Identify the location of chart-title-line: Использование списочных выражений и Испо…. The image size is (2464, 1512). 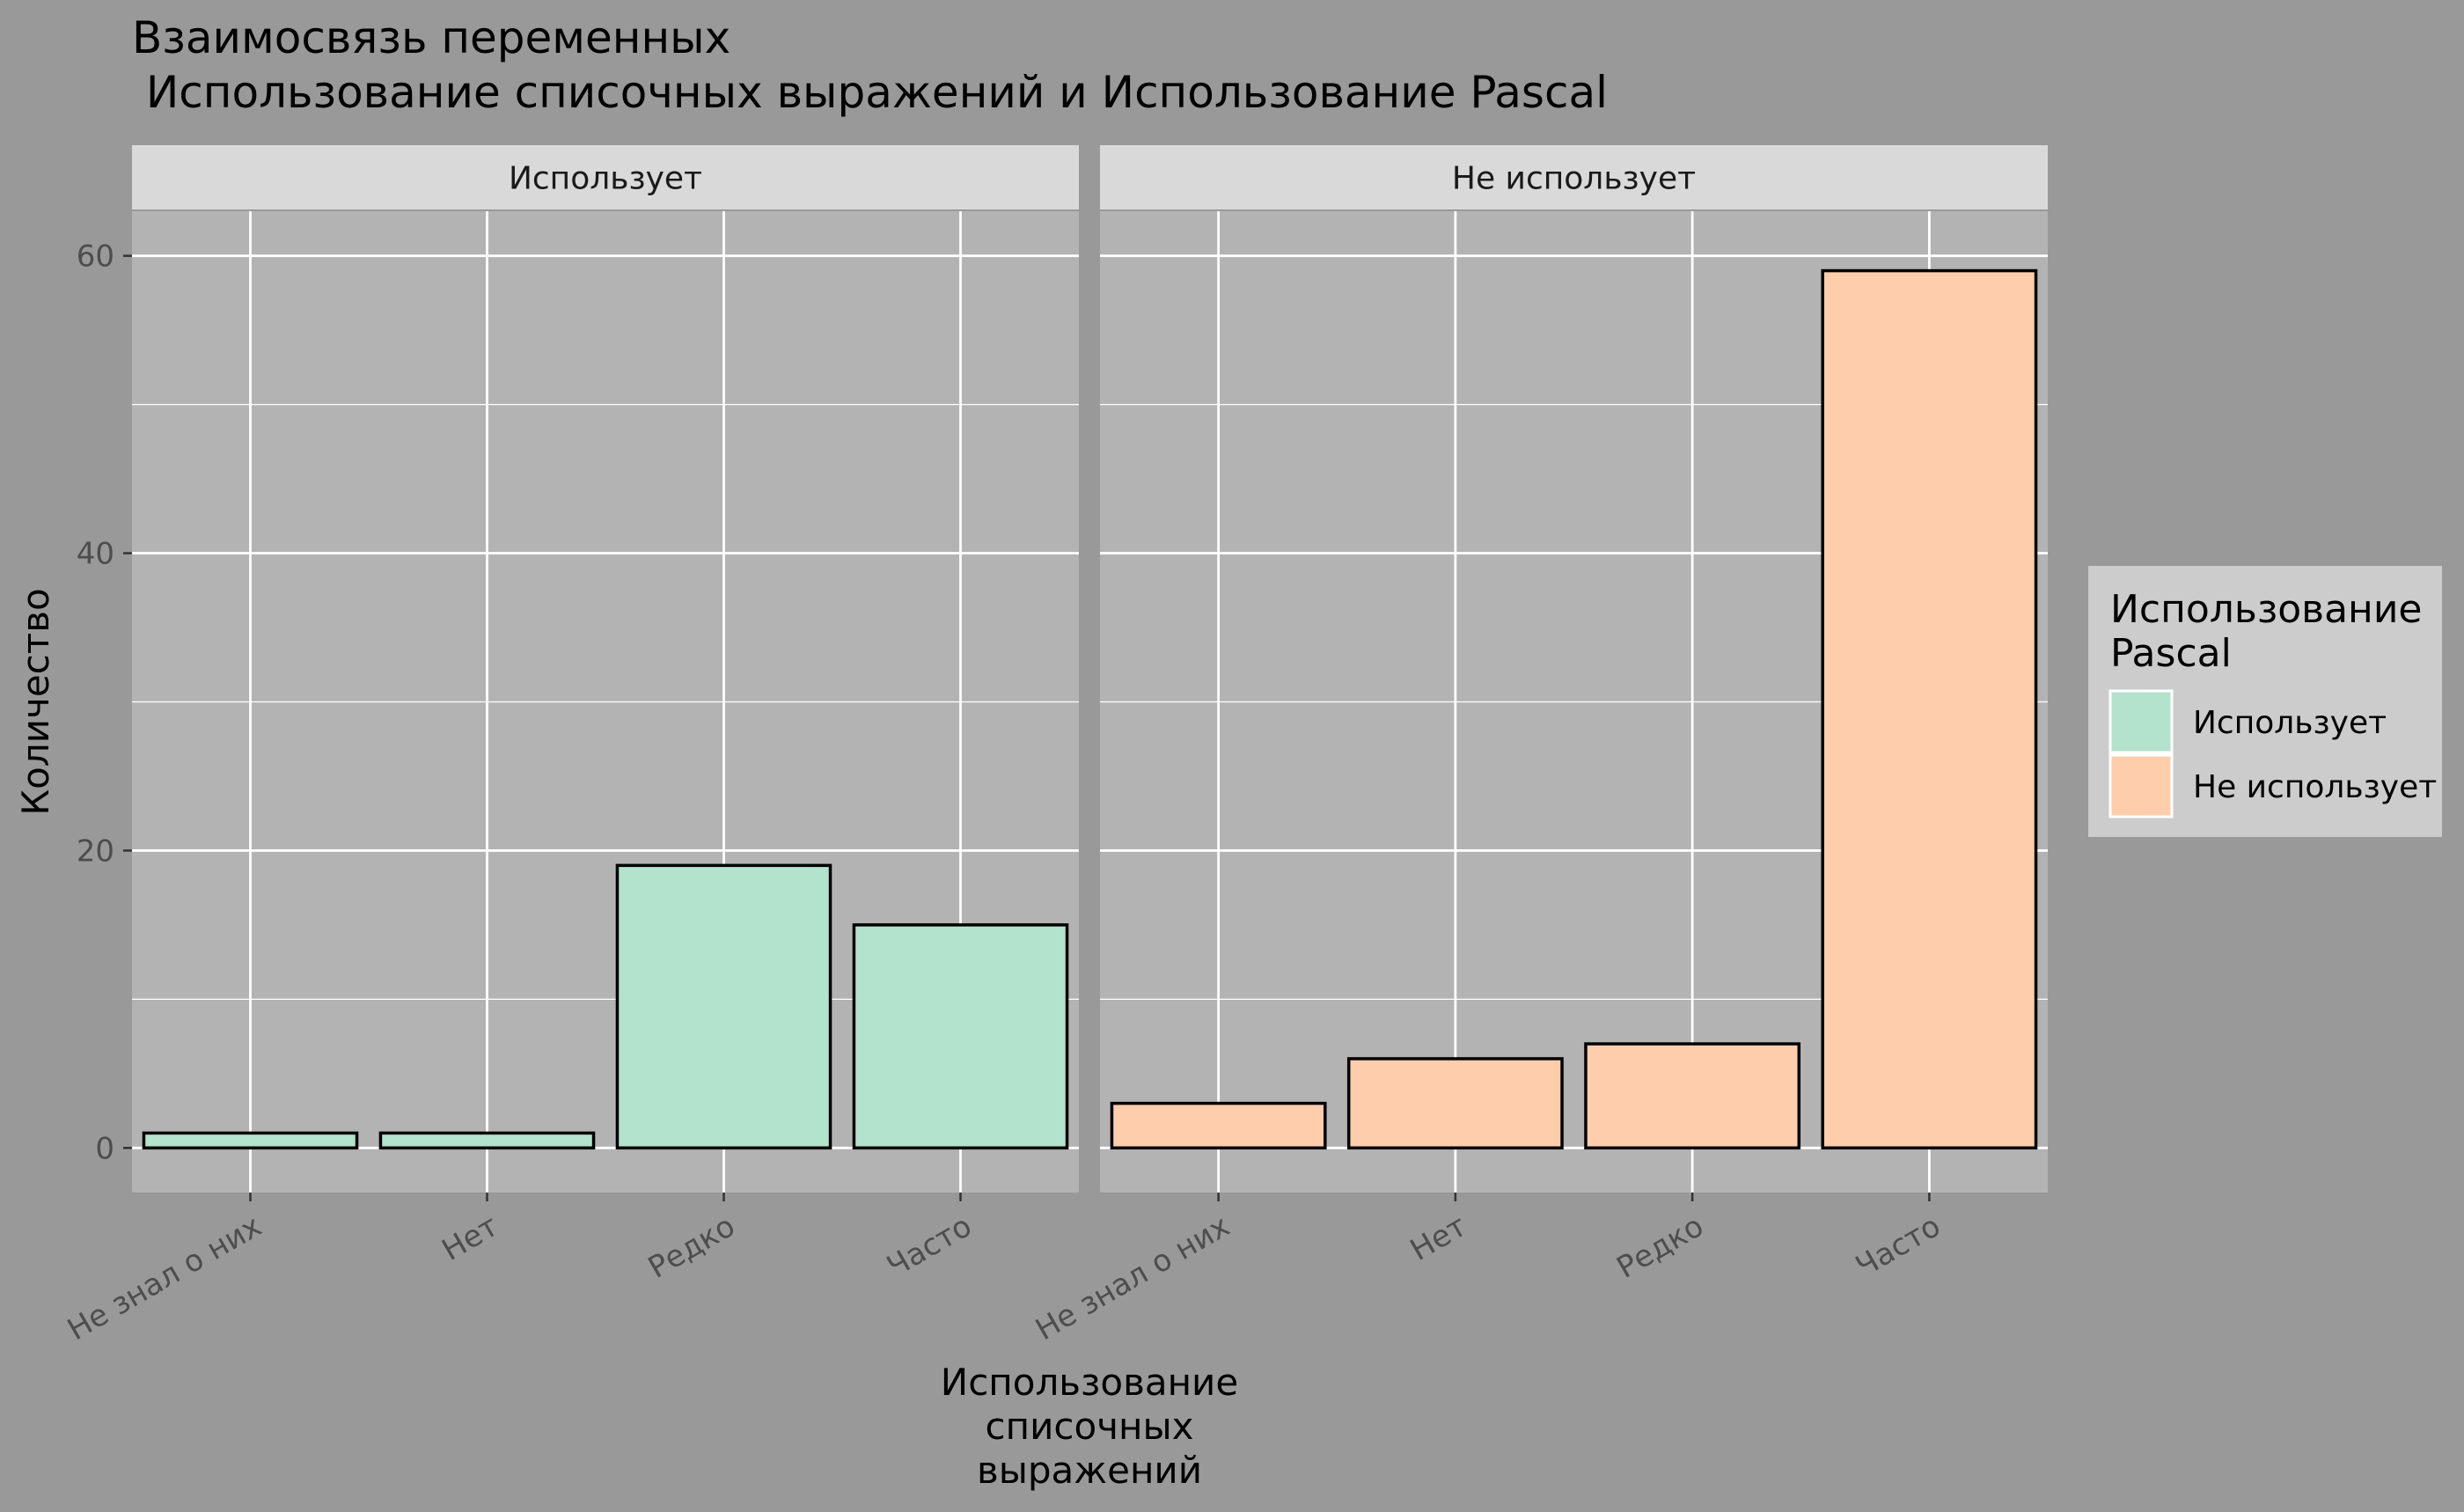
(870, 92).